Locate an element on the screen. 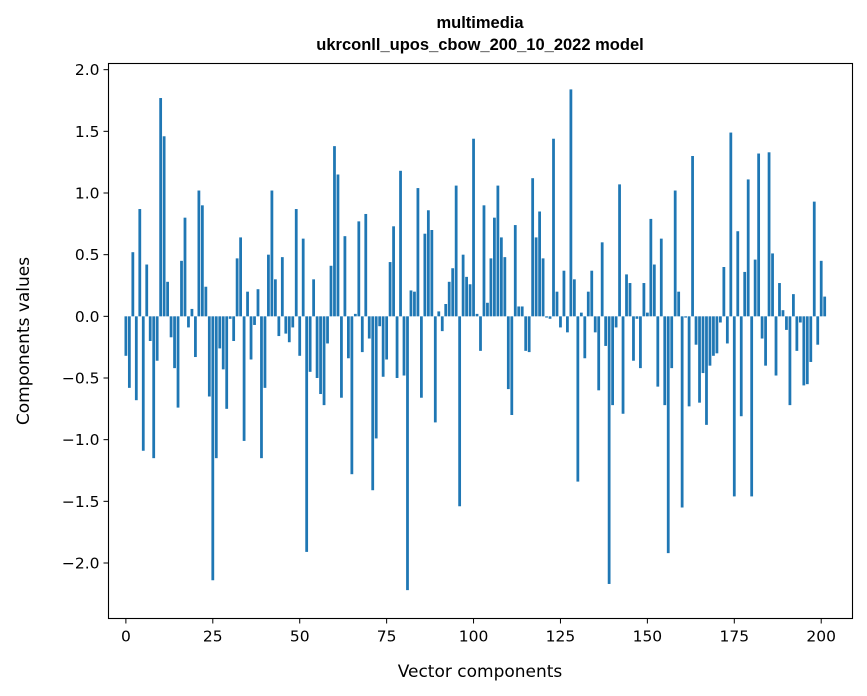 Image resolution: width=867 pixels, height=696 pixels. y-tick-label-8: −2.0 is located at coordinates (81, 564).